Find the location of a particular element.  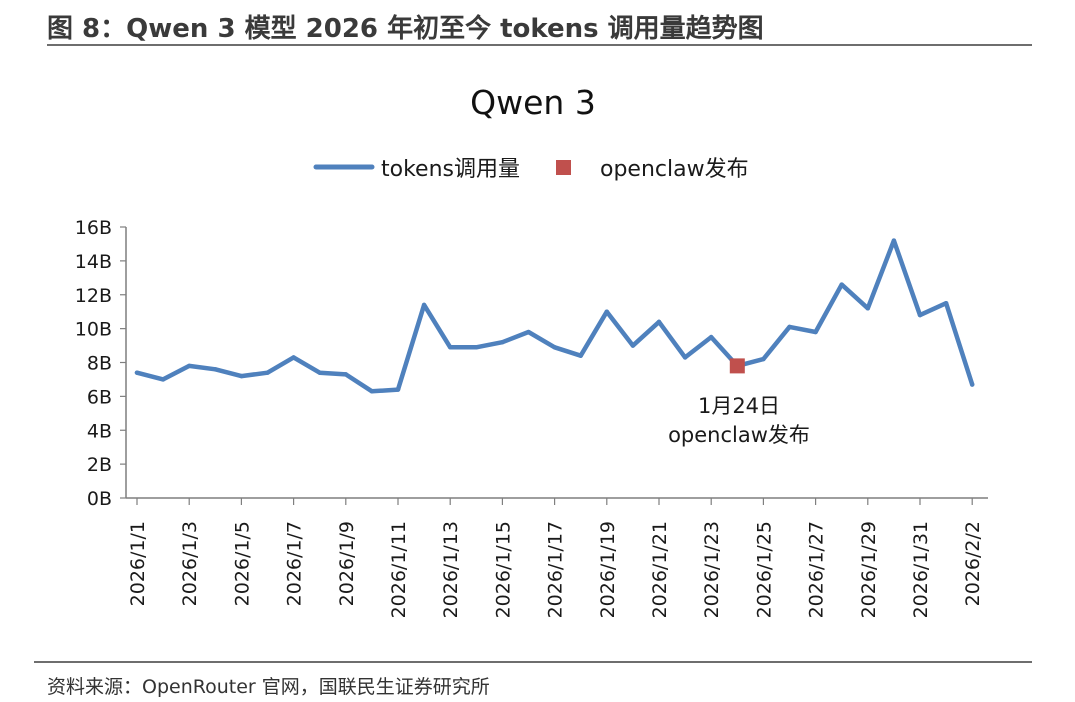

y-tick-label: 4B is located at coordinates (99, 431).